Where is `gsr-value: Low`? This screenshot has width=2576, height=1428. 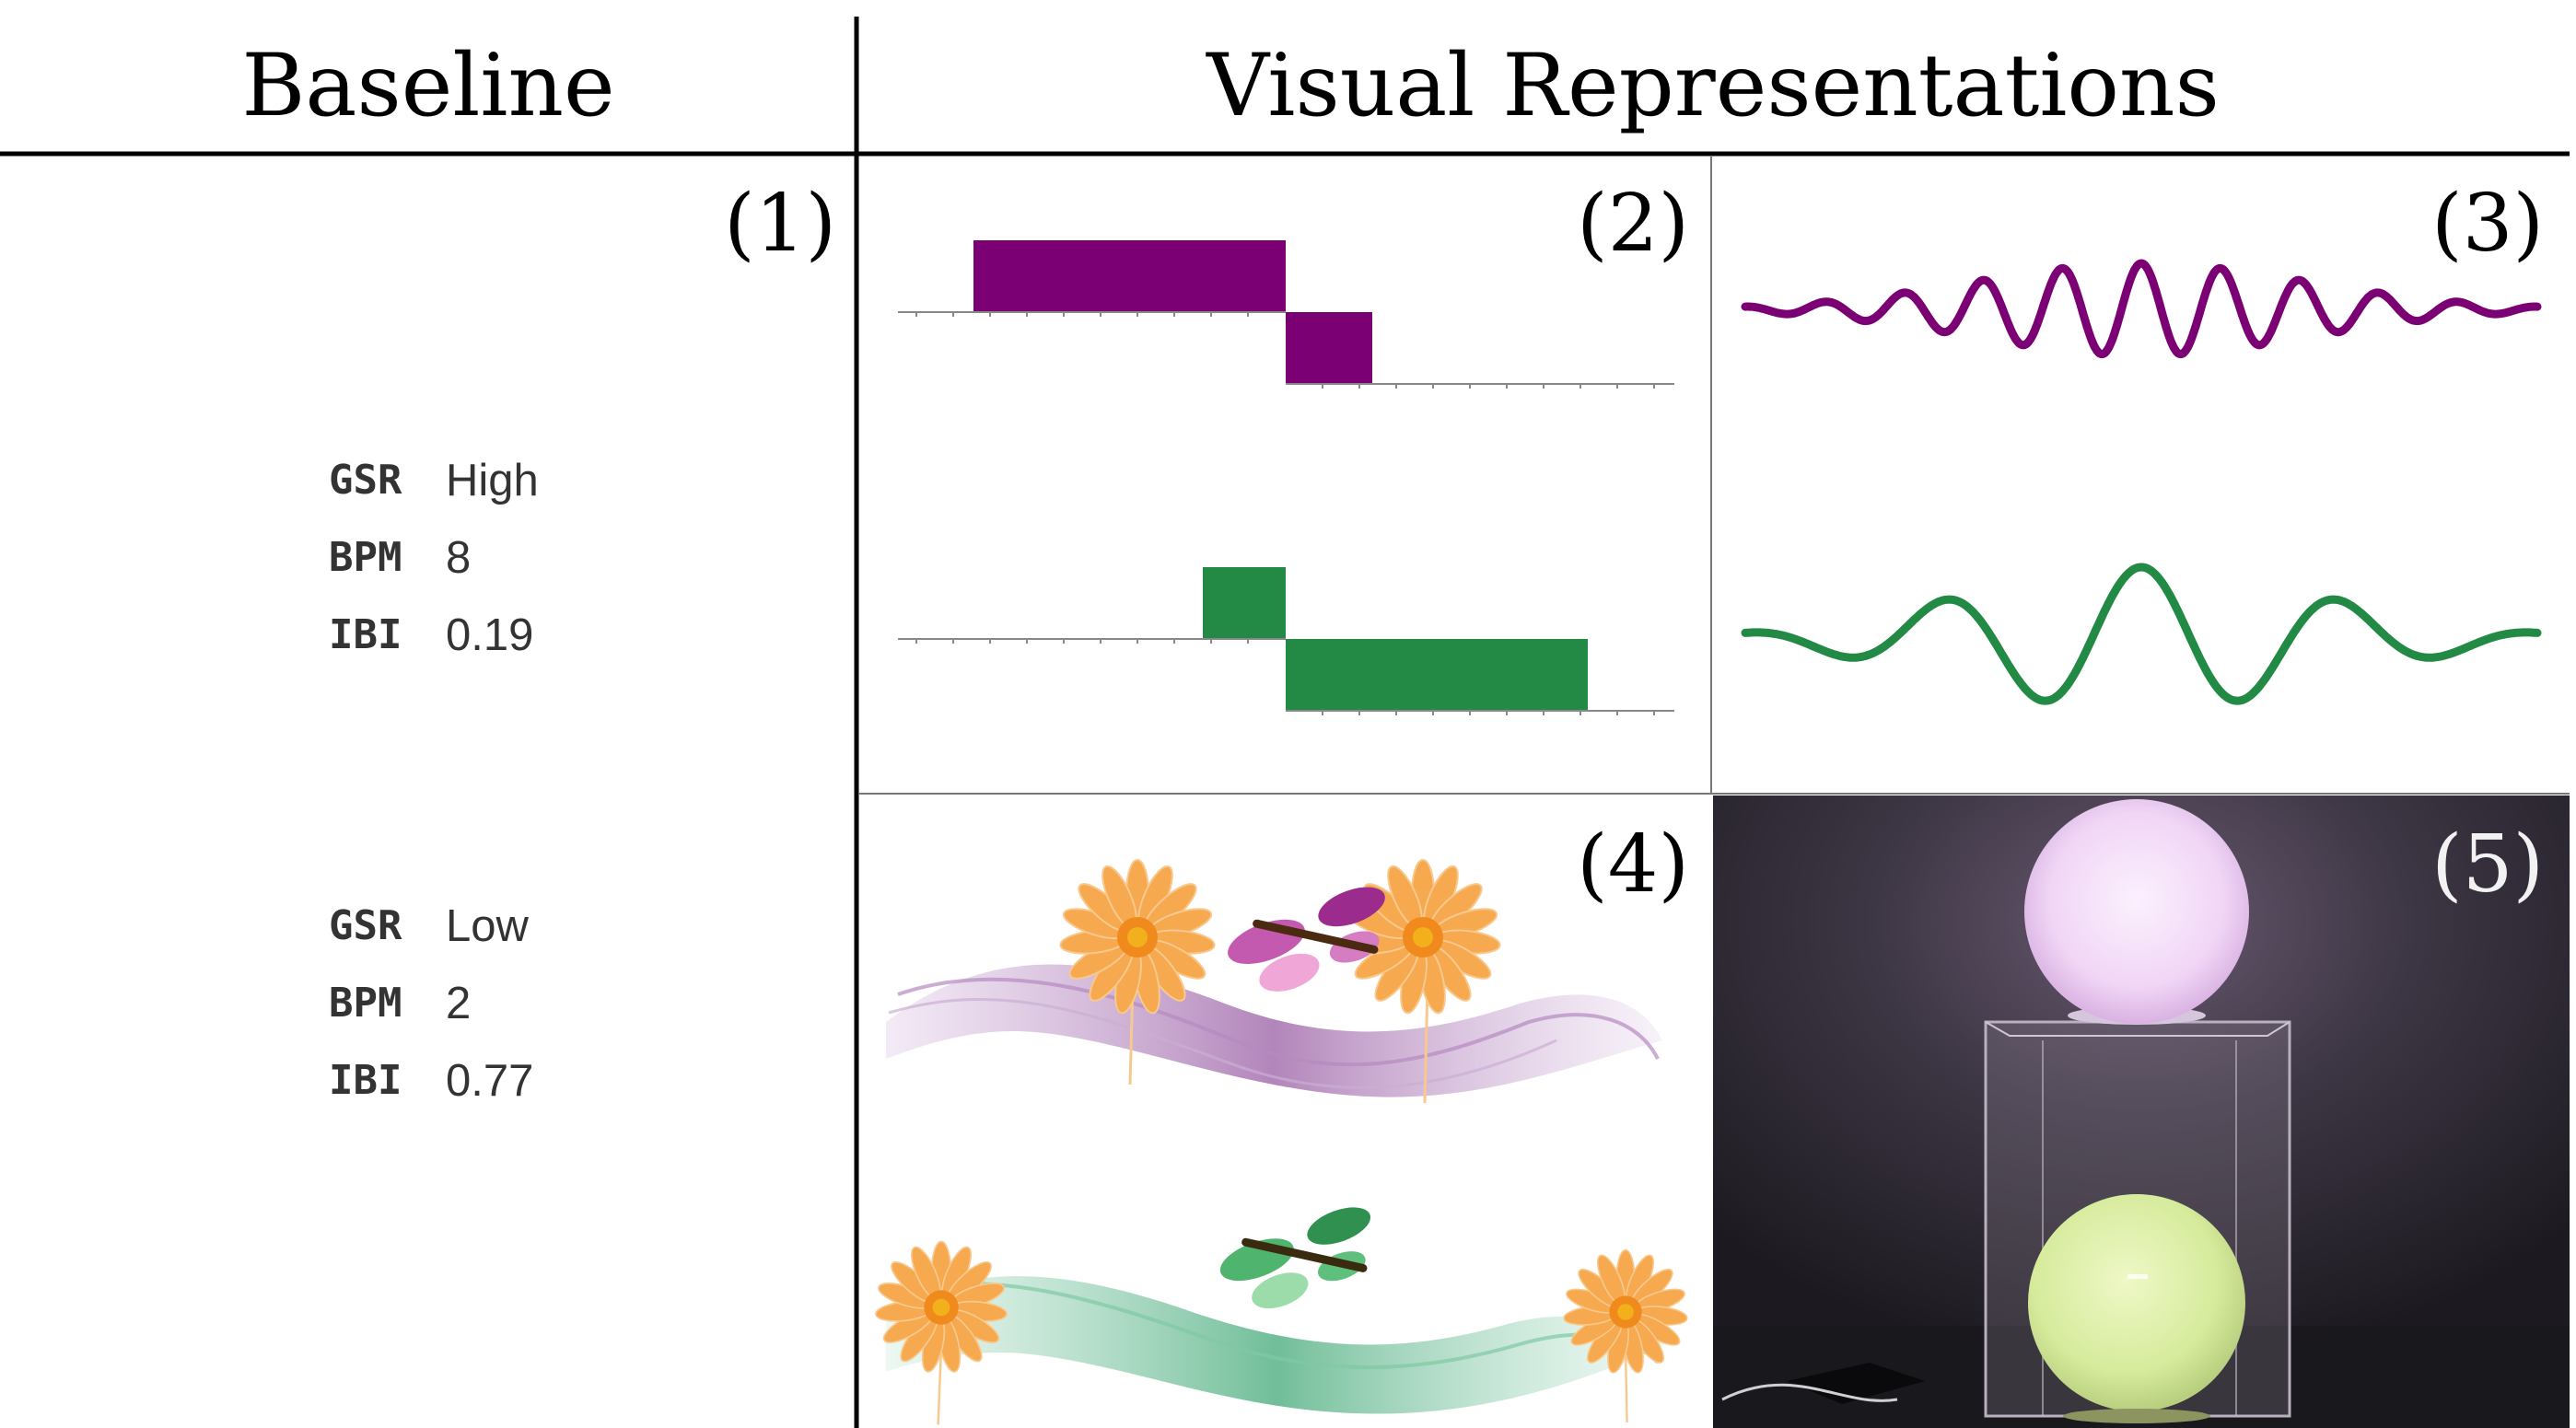
gsr-value: Low is located at coordinates (488, 926).